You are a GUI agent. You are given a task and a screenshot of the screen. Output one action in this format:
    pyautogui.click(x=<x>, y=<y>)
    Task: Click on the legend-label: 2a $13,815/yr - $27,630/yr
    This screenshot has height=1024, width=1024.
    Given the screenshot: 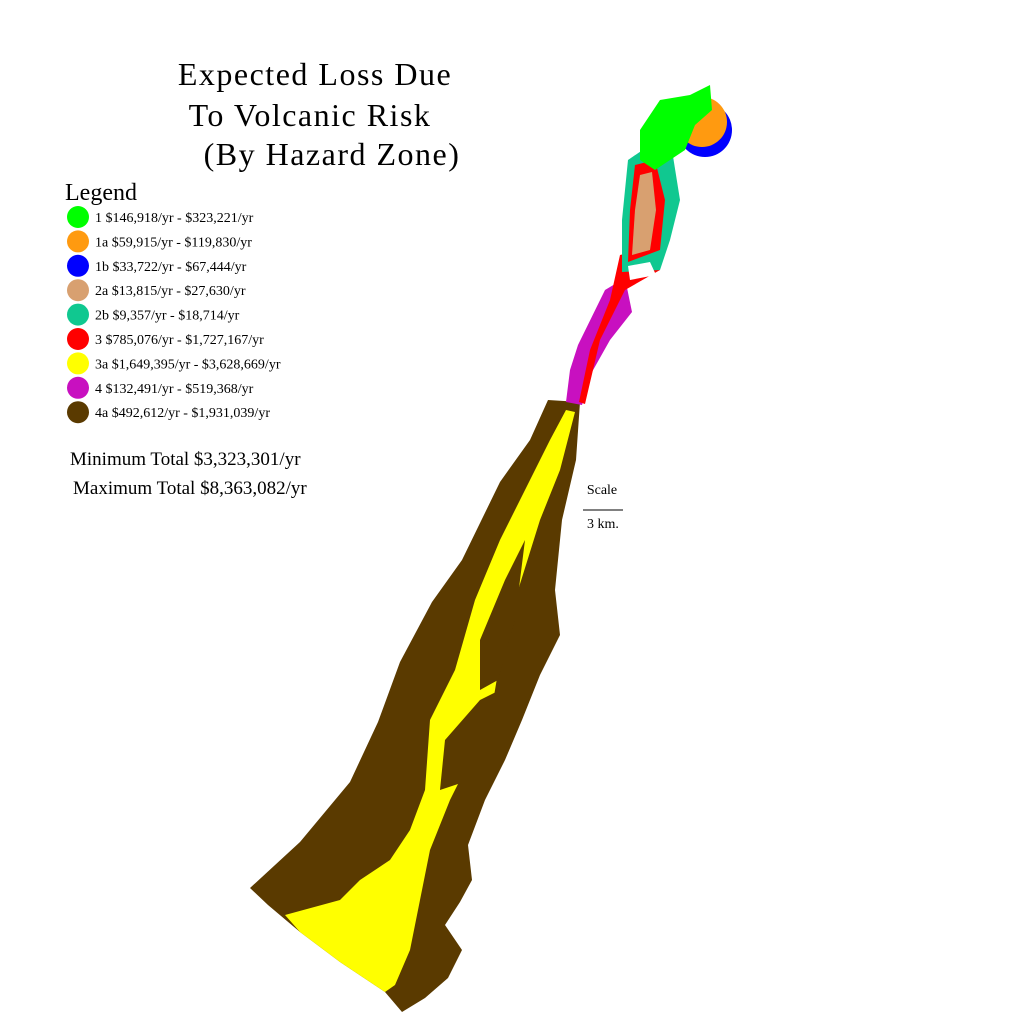 What is the action you would take?
    pyautogui.click(x=170, y=291)
    